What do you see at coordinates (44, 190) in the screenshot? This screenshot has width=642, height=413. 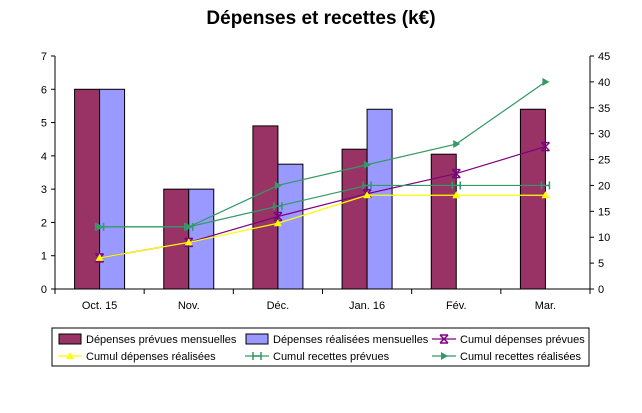 I see `y-tick-label: 3` at bounding box center [44, 190].